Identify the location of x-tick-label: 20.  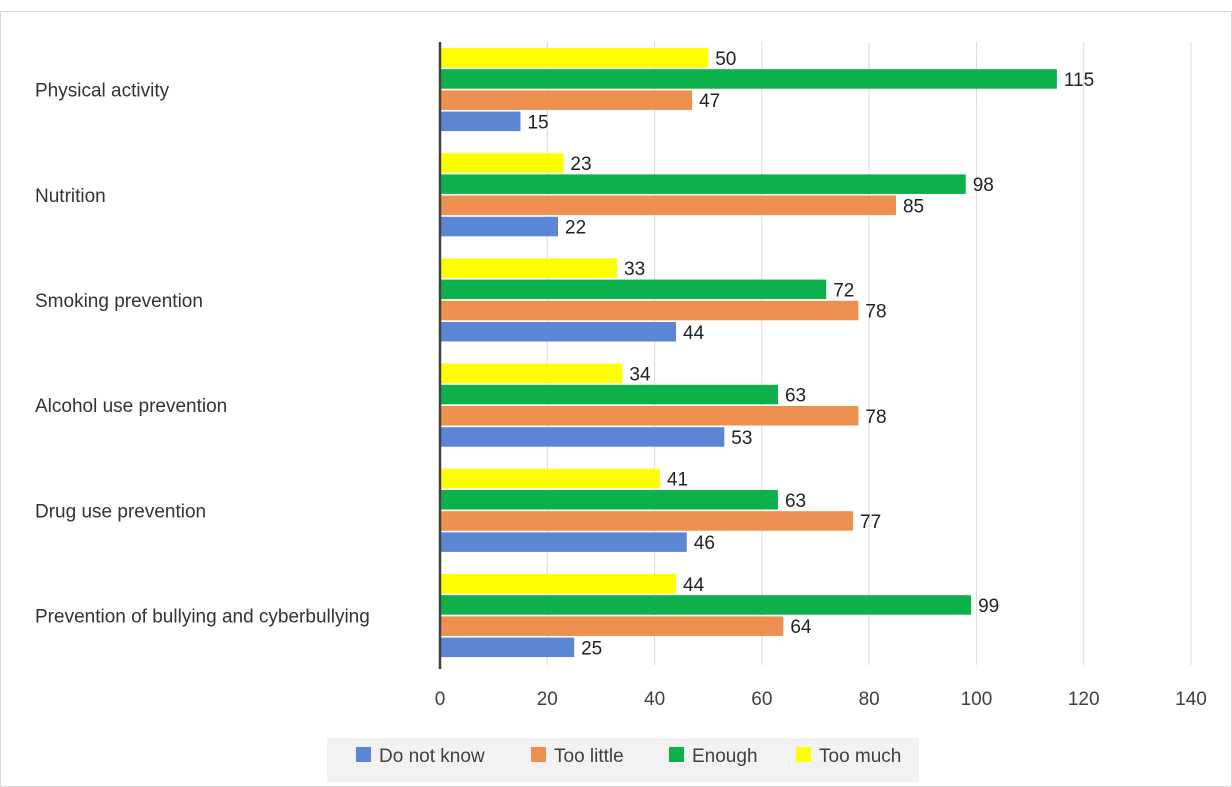
(547, 699).